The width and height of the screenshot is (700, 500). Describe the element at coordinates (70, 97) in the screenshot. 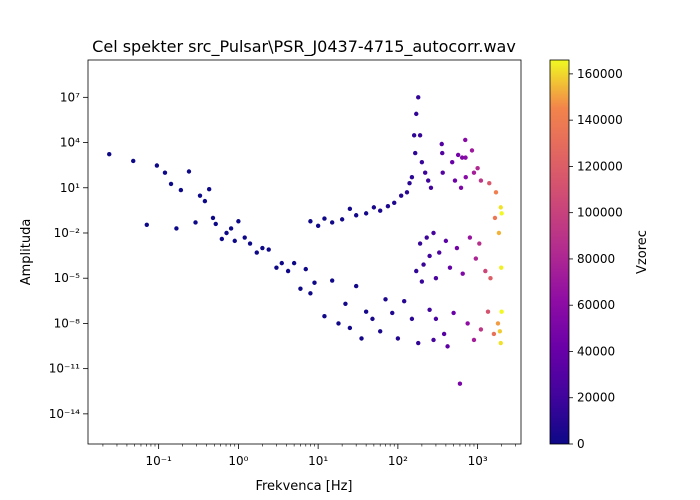

I see `y-tick-label: 10⁷` at that location.